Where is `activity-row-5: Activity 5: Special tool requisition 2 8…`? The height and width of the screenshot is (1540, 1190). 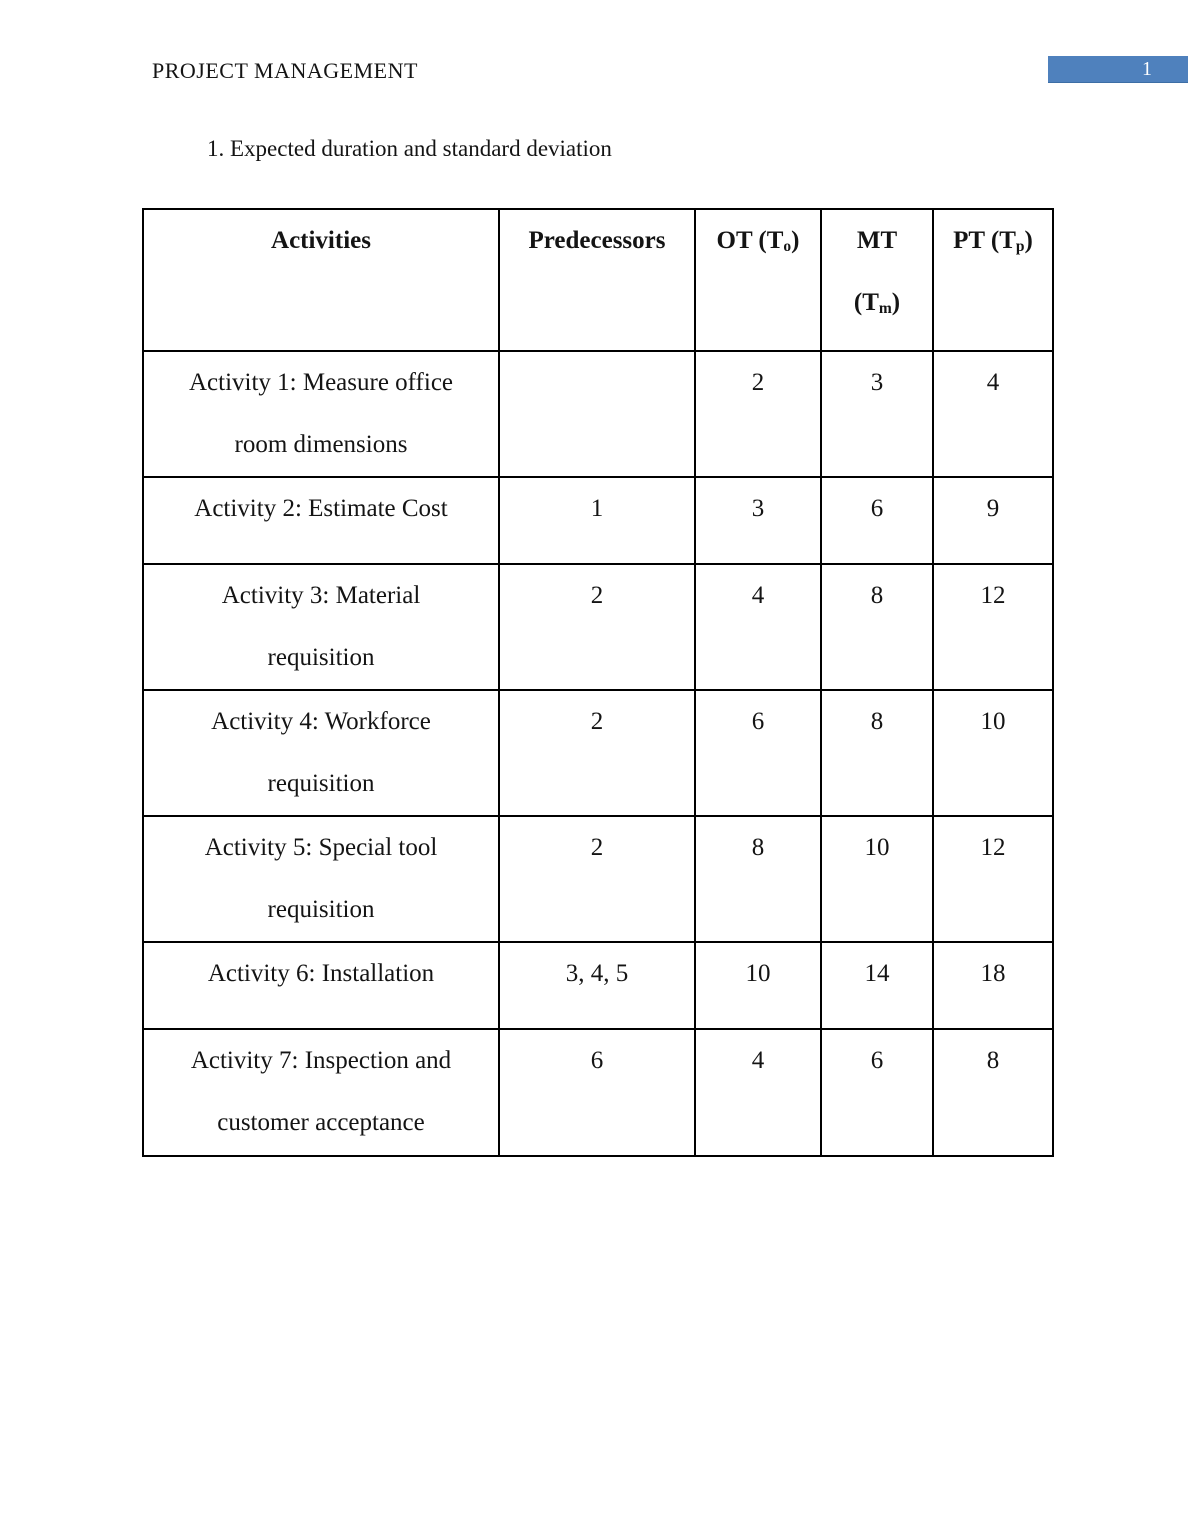
activity-row-5: Activity 5: Special tool requisition 2 8… is located at coordinates (598, 879).